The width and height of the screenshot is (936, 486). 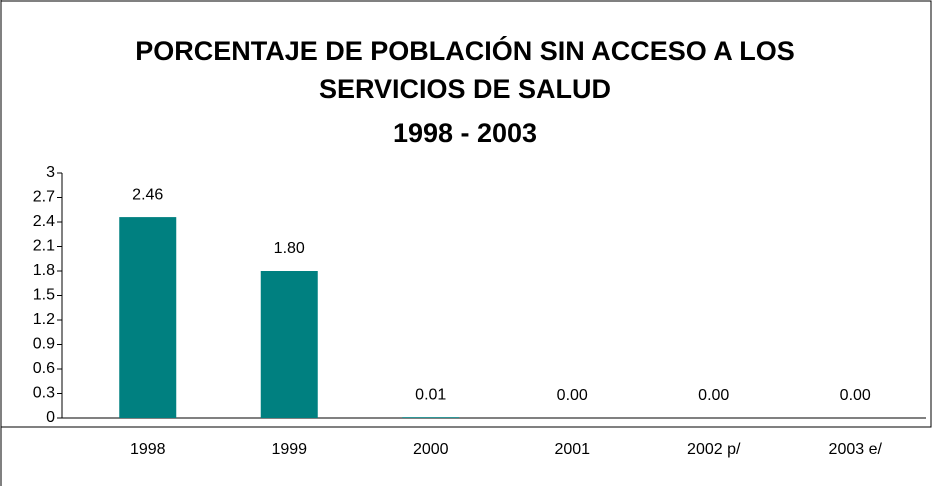 What do you see at coordinates (44, 295) in the screenshot?
I see `y-tick-label: 1.5` at bounding box center [44, 295].